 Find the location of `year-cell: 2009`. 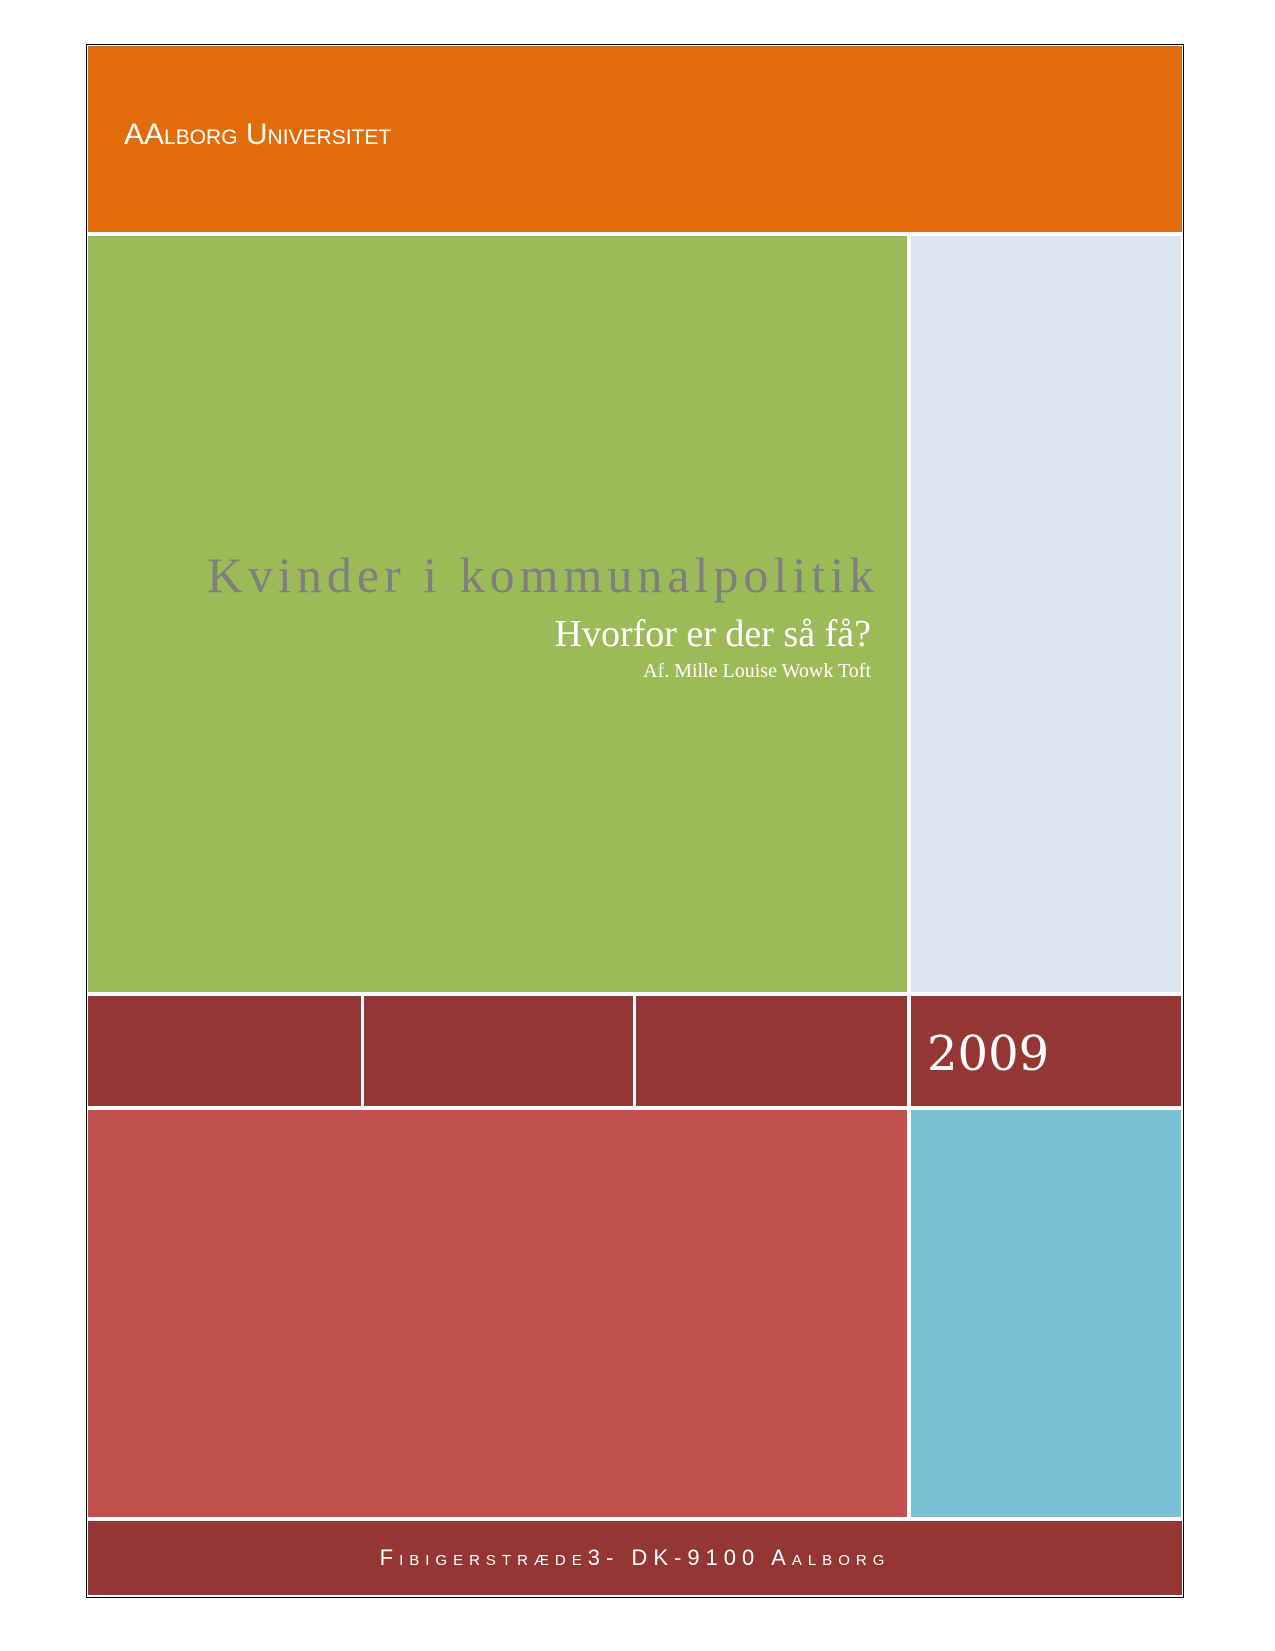

year-cell: 2009 is located at coordinates (1046, 1051).